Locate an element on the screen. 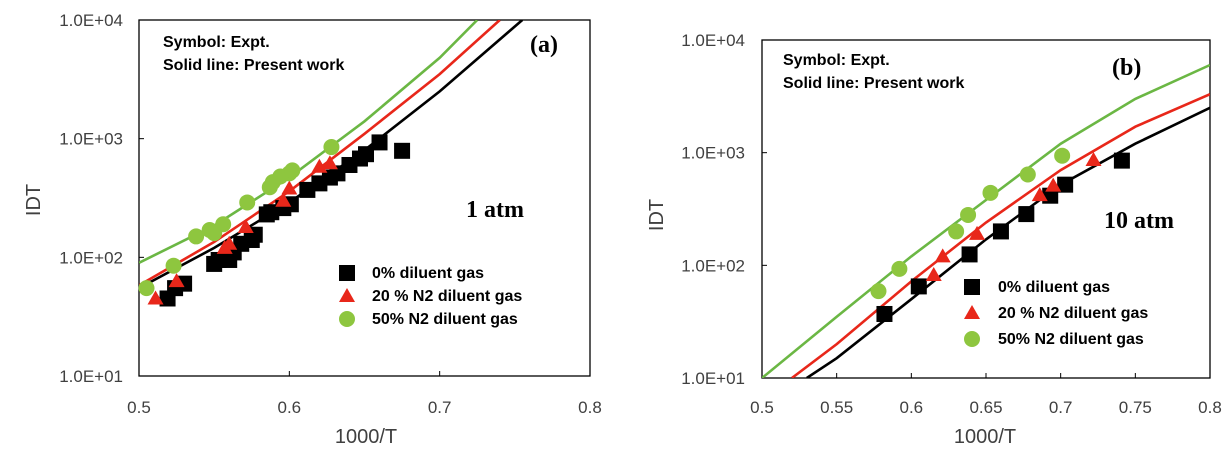  panel-label: (b) is located at coordinates (1126, 68).